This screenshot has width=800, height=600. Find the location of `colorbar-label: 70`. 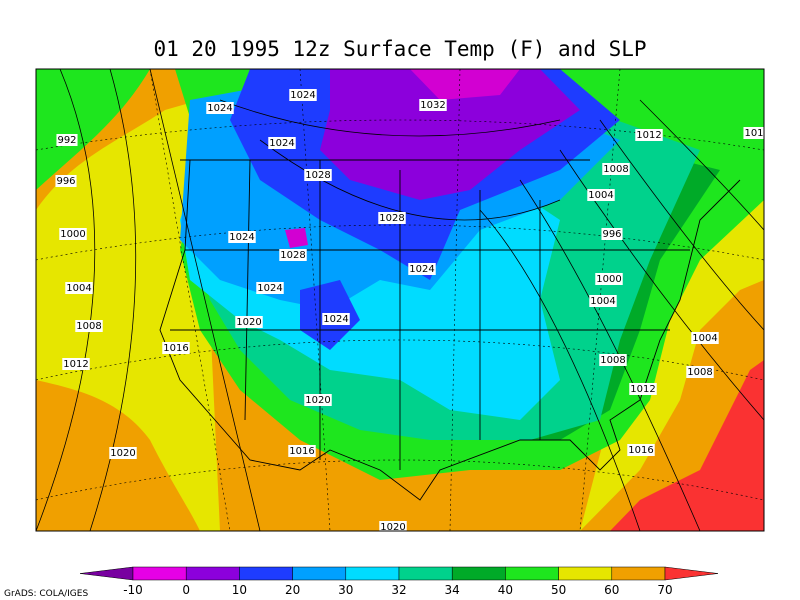

colorbar-label: 70 is located at coordinates (664, 590).